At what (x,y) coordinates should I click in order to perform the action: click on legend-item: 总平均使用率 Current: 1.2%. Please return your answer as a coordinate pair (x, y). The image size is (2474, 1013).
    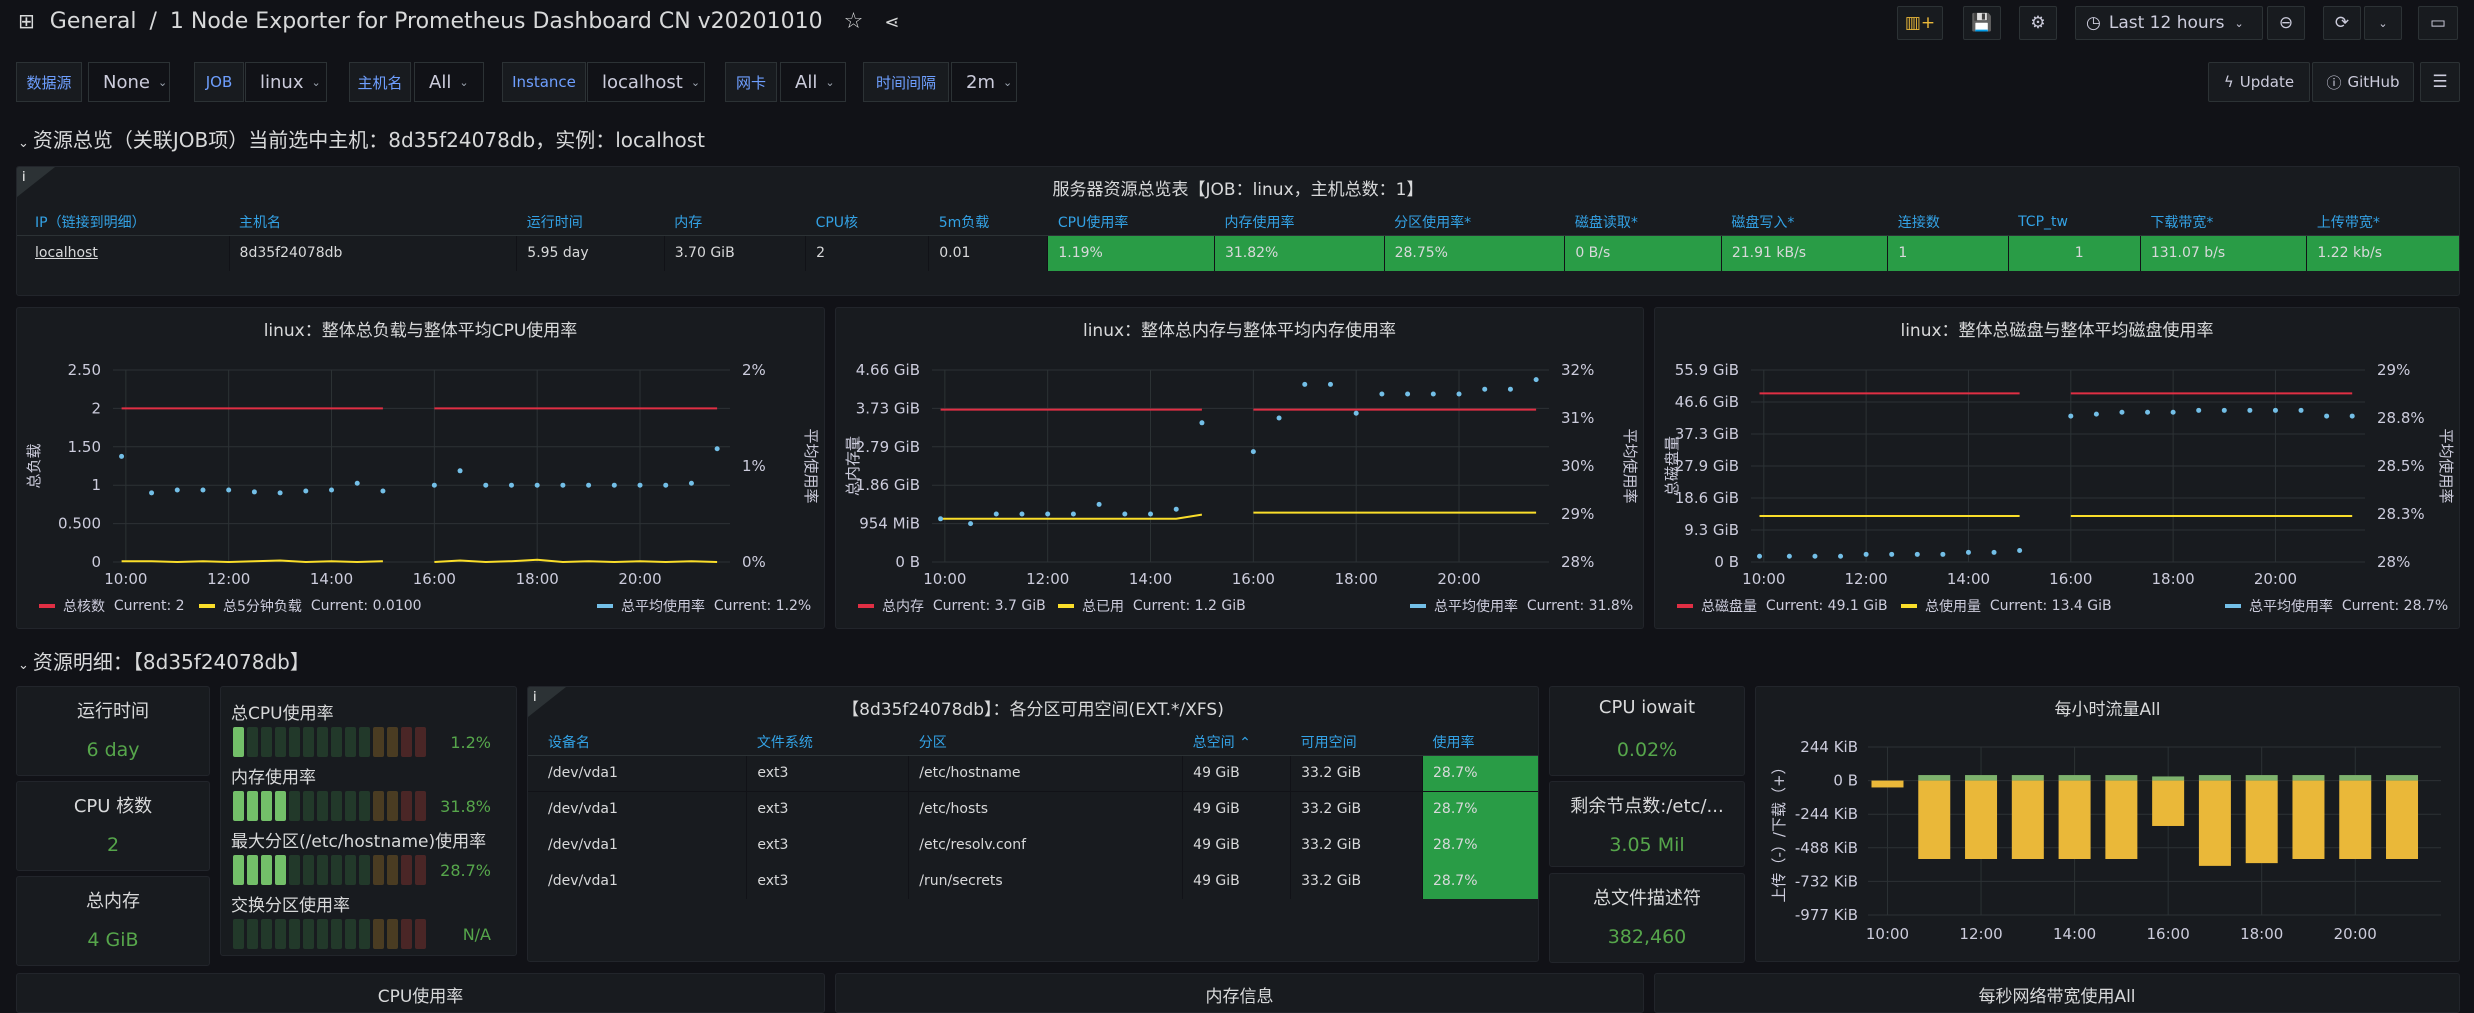
    Looking at the image, I should click on (704, 606).